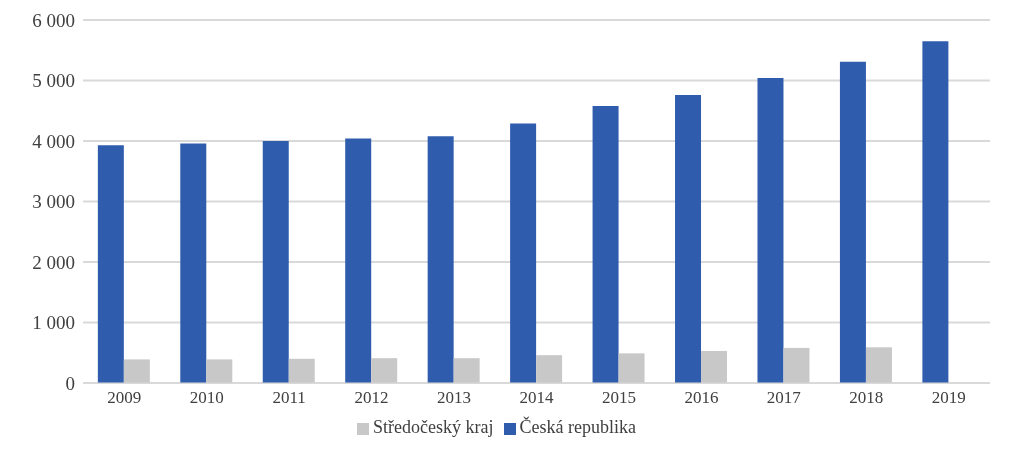 This screenshot has width=1013, height=451. What do you see at coordinates (70, 383) in the screenshot?
I see `y-tick-label: 0` at bounding box center [70, 383].